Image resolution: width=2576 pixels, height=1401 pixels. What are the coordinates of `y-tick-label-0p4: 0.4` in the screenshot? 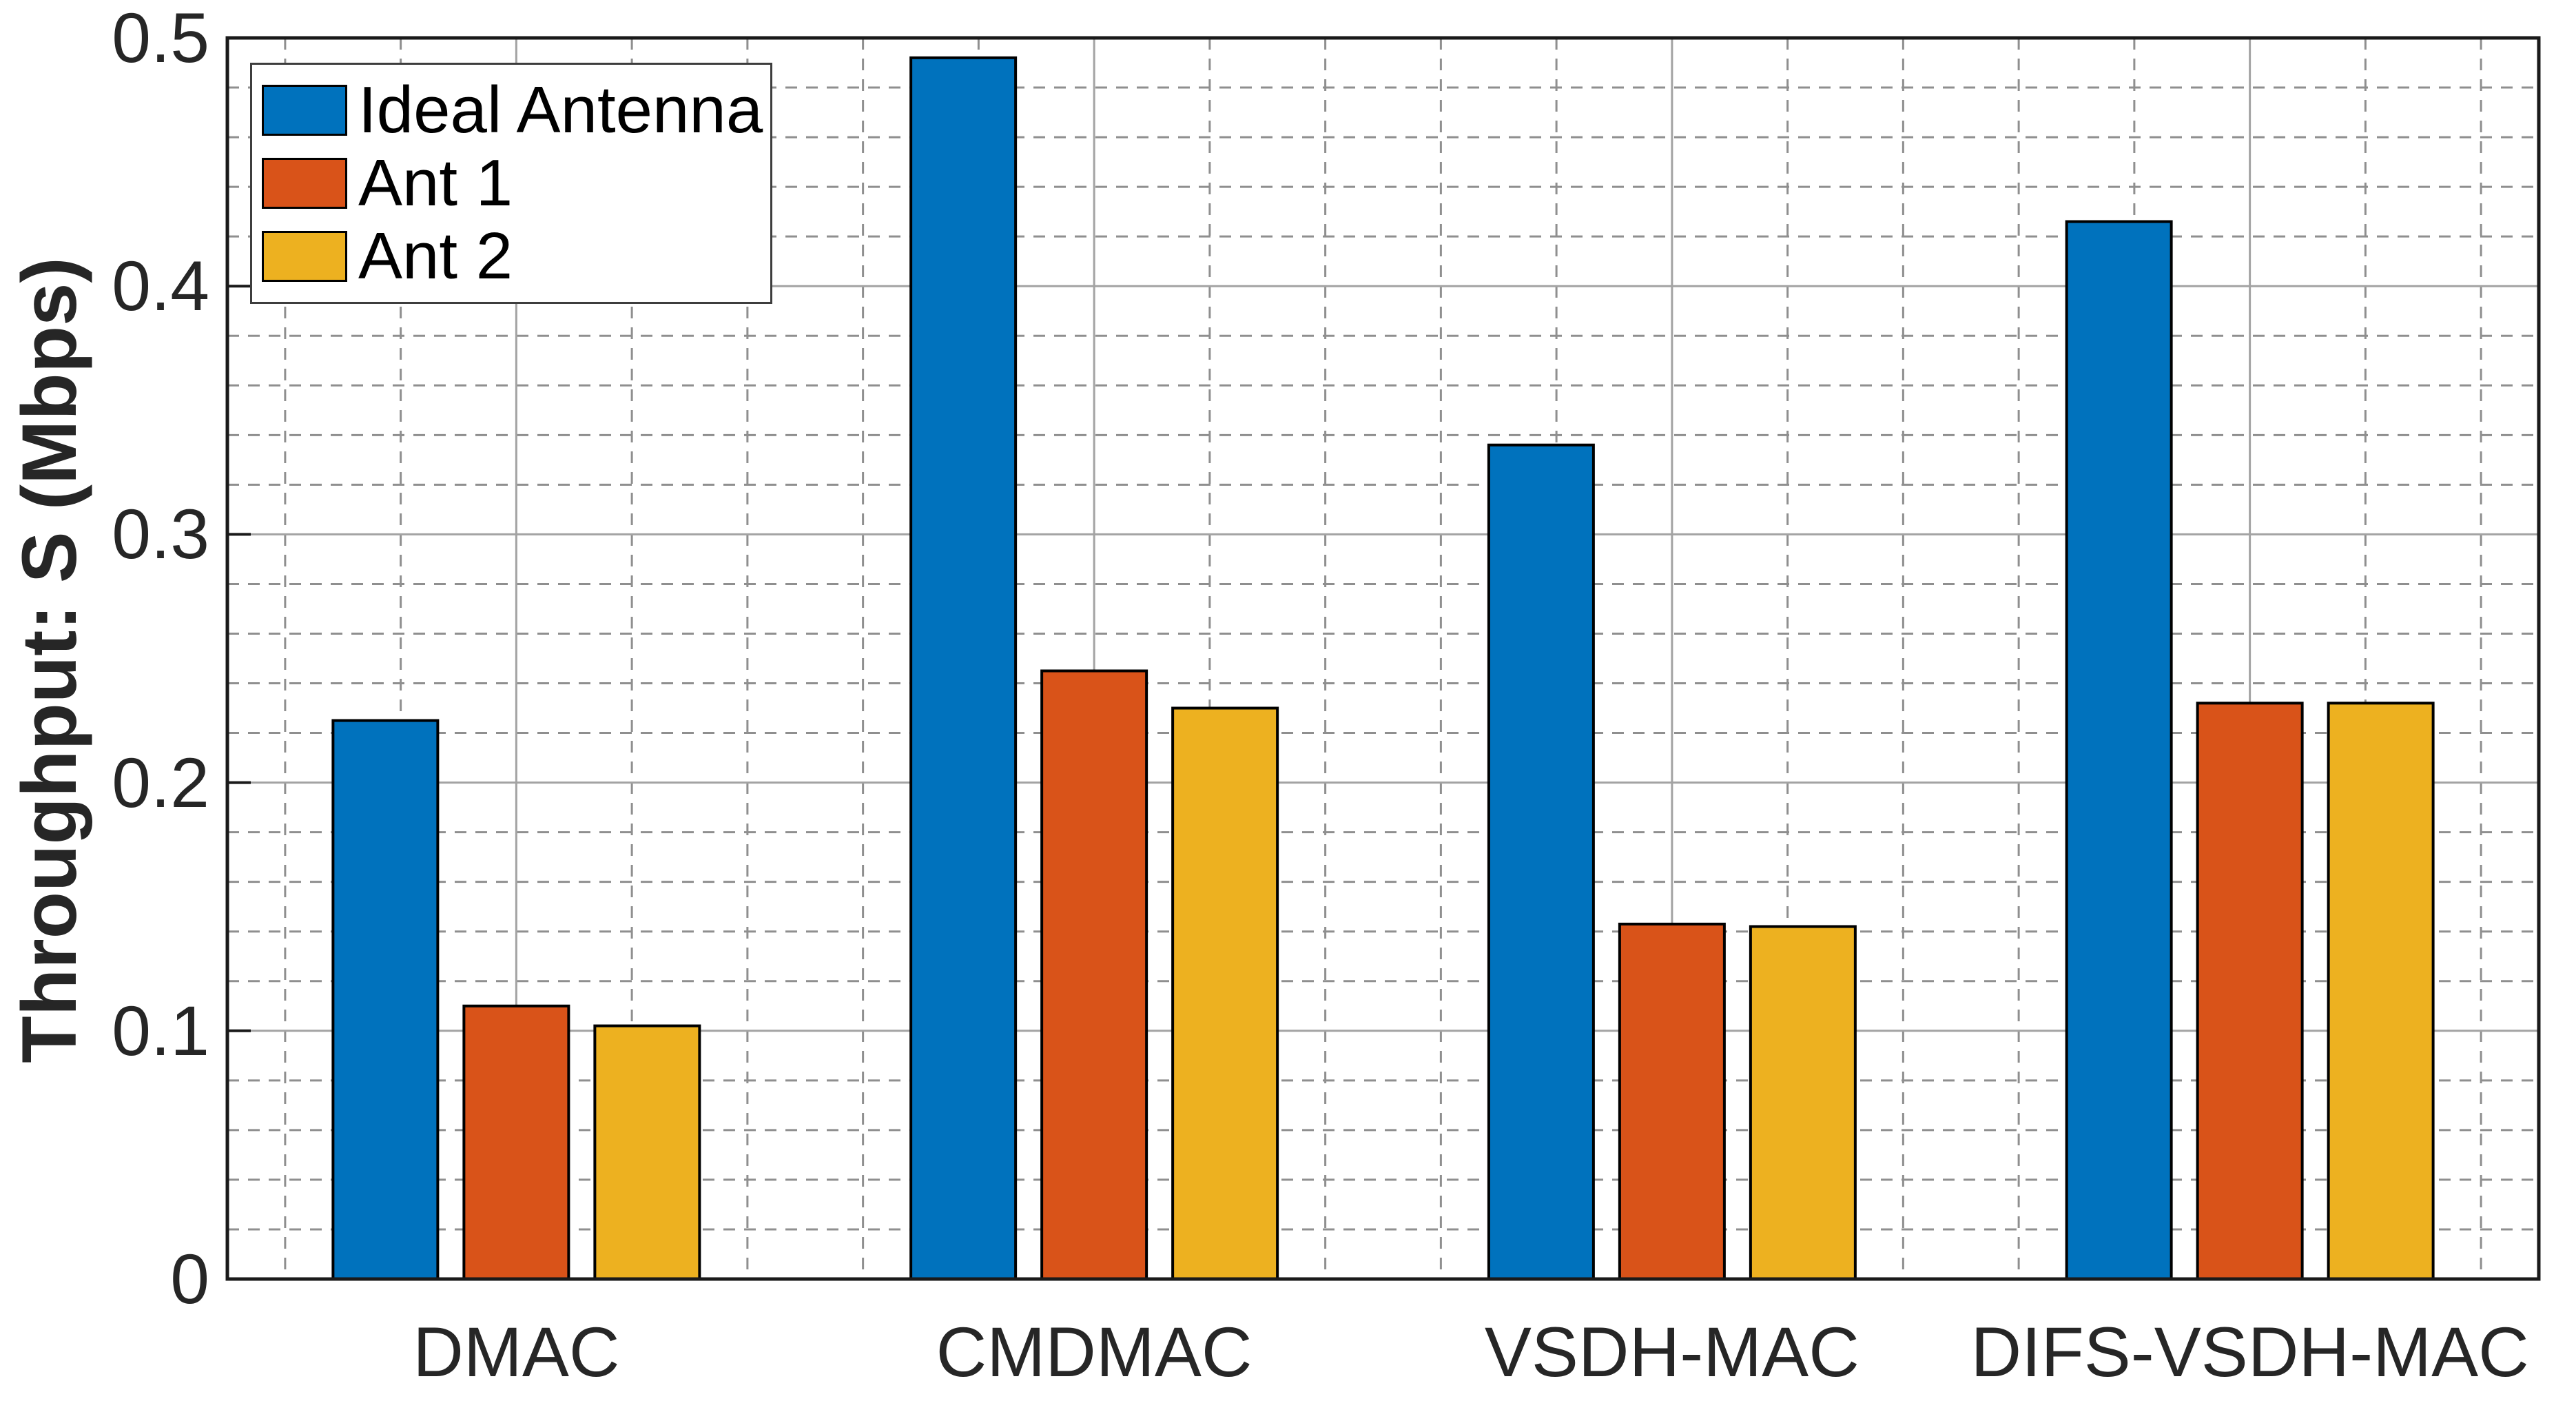 It's located at (160, 286).